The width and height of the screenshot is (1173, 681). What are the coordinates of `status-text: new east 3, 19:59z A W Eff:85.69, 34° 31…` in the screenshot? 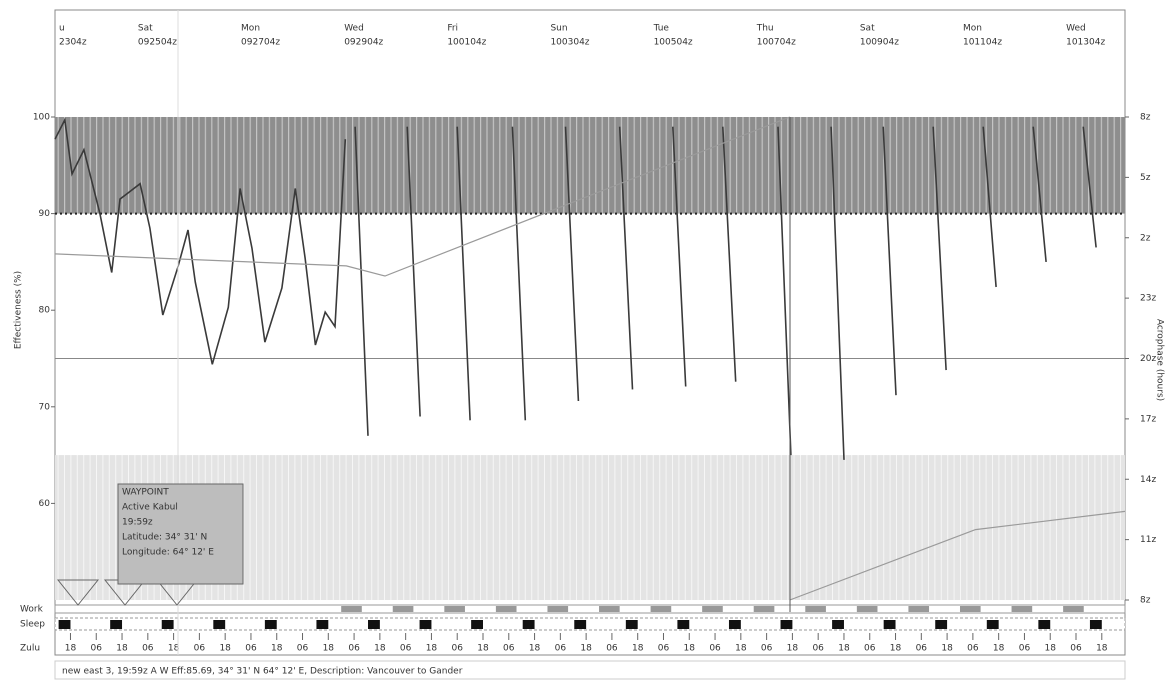 It's located at (262, 672).